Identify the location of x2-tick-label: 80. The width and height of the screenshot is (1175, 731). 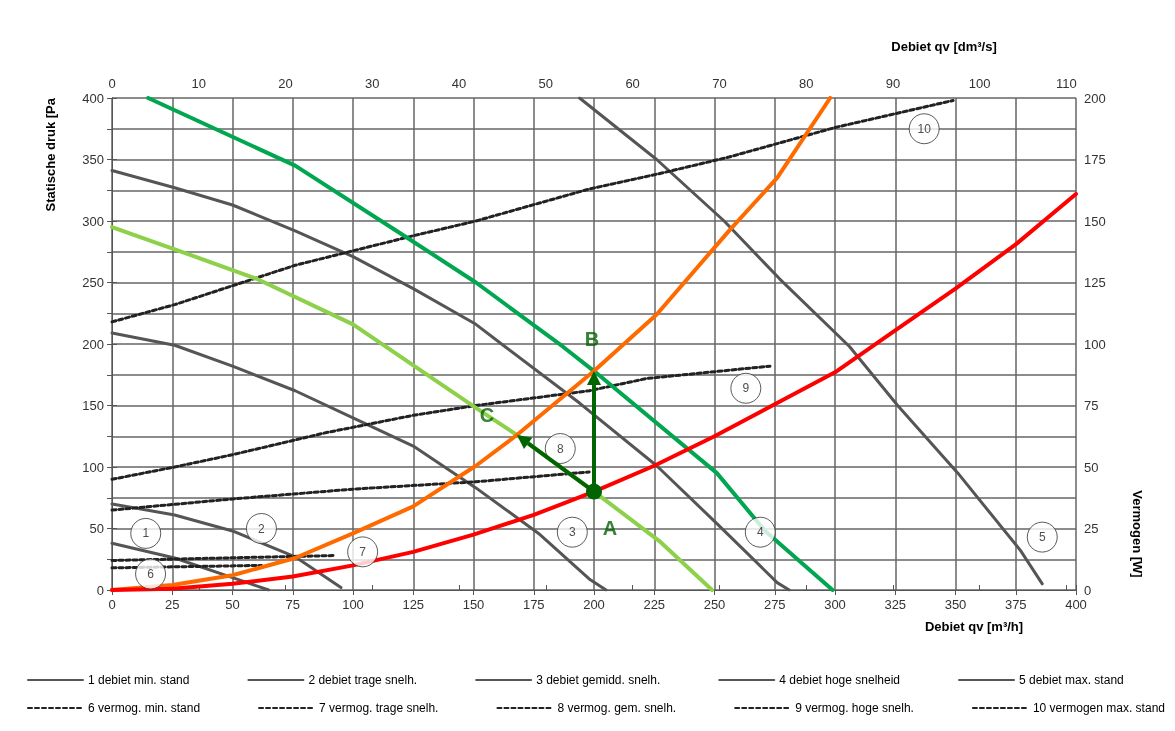
(806, 83).